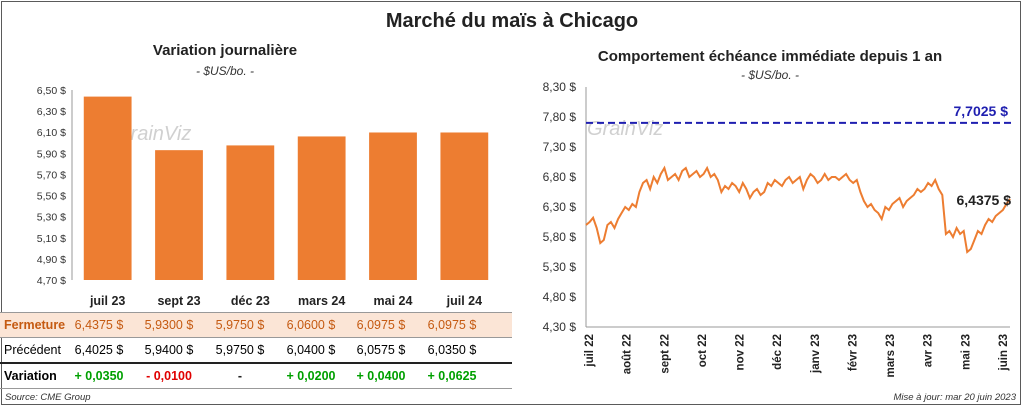  I want to click on row-label: Fermeture, so click(35, 325).